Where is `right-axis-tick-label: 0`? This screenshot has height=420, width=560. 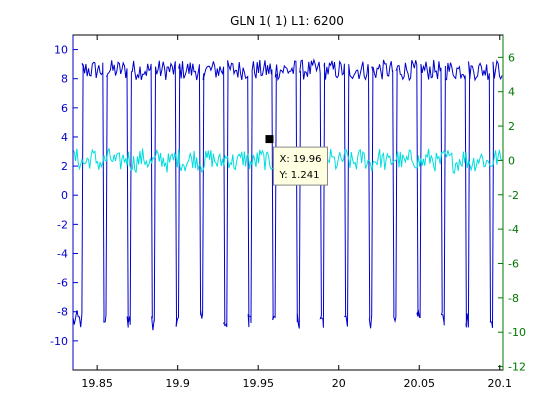
right-axis-tick-label: 0 is located at coordinates (511, 160).